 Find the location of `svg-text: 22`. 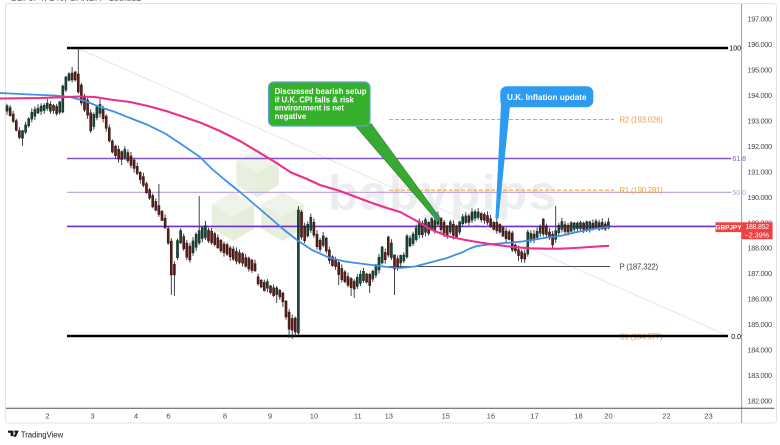

svg-text: 22 is located at coordinates (666, 416).